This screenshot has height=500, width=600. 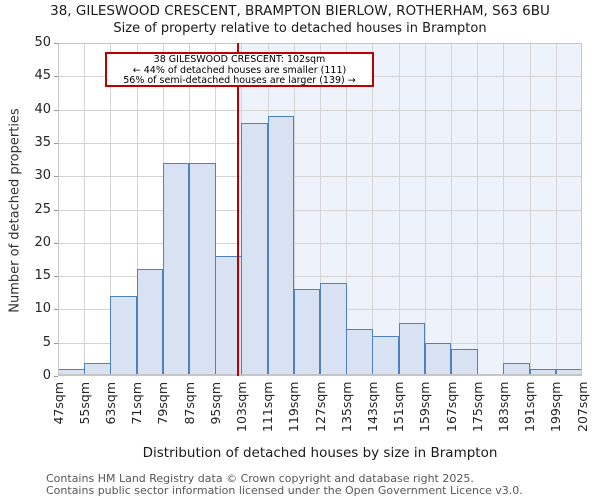 What do you see at coordinates (294, 406) in the screenshot?
I see `x-tick-label: 119sqm` at bounding box center [294, 406].